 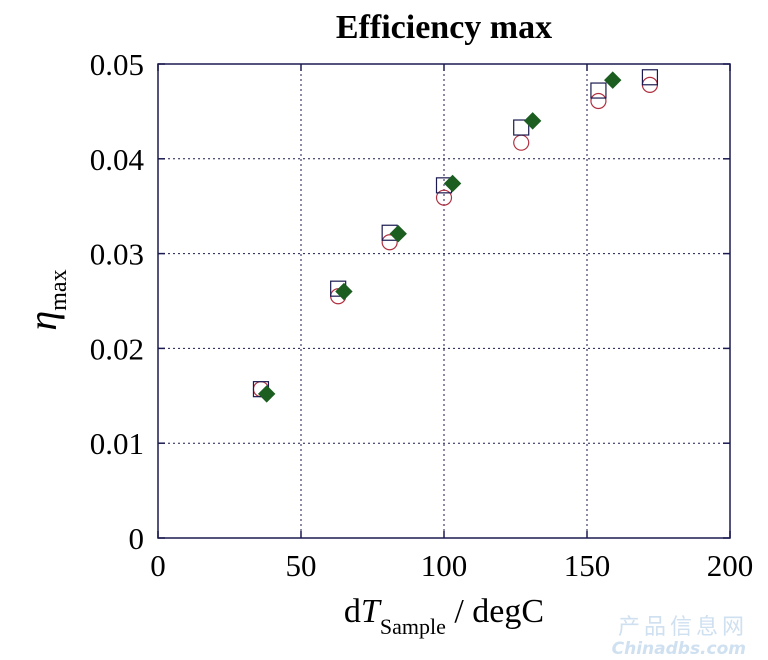 I want to click on y-tick-label: 0.01, so click(x=117, y=443).